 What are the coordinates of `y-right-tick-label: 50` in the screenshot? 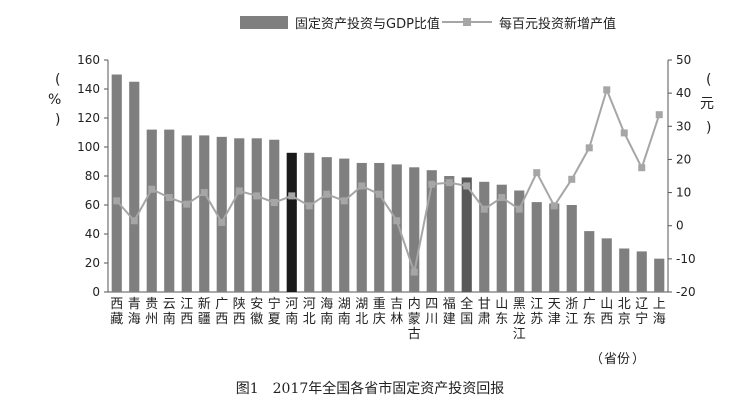 It's located at (683, 60).